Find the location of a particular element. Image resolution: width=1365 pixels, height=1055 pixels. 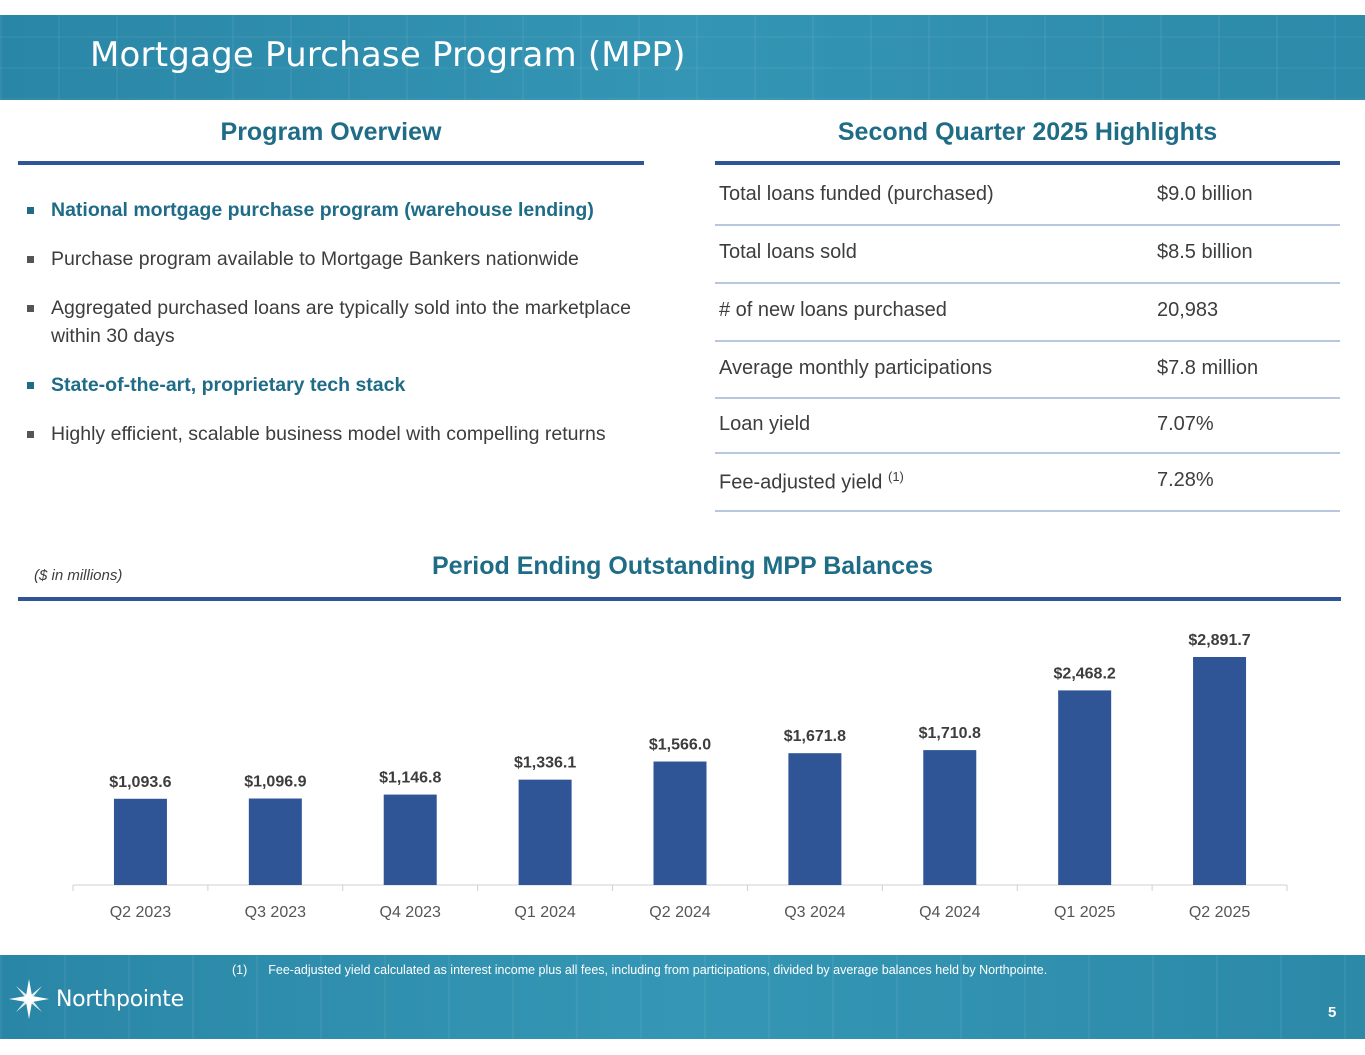

overview-bullet-text: State-of-the-art, proprietary tech stack is located at coordinates (228, 385).